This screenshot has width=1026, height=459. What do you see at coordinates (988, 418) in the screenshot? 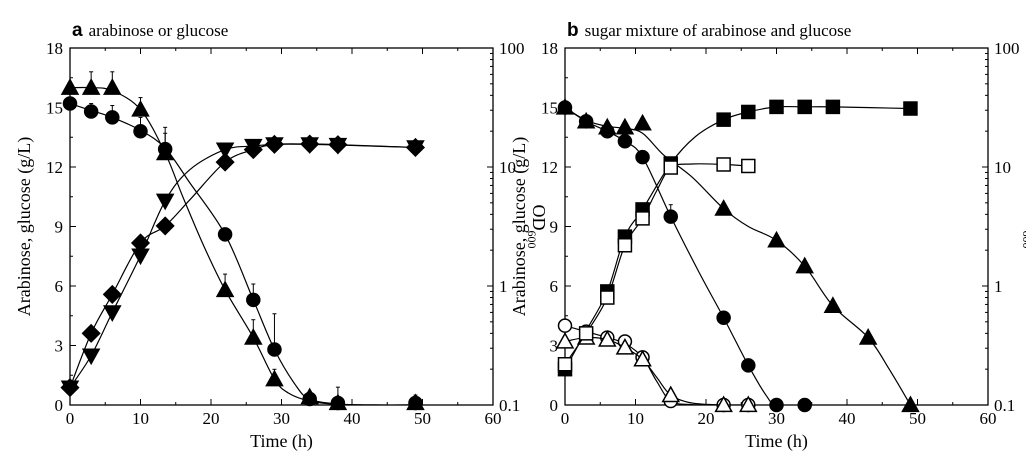
I see `x-tick-label: 60` at bounding box center [988, 418].